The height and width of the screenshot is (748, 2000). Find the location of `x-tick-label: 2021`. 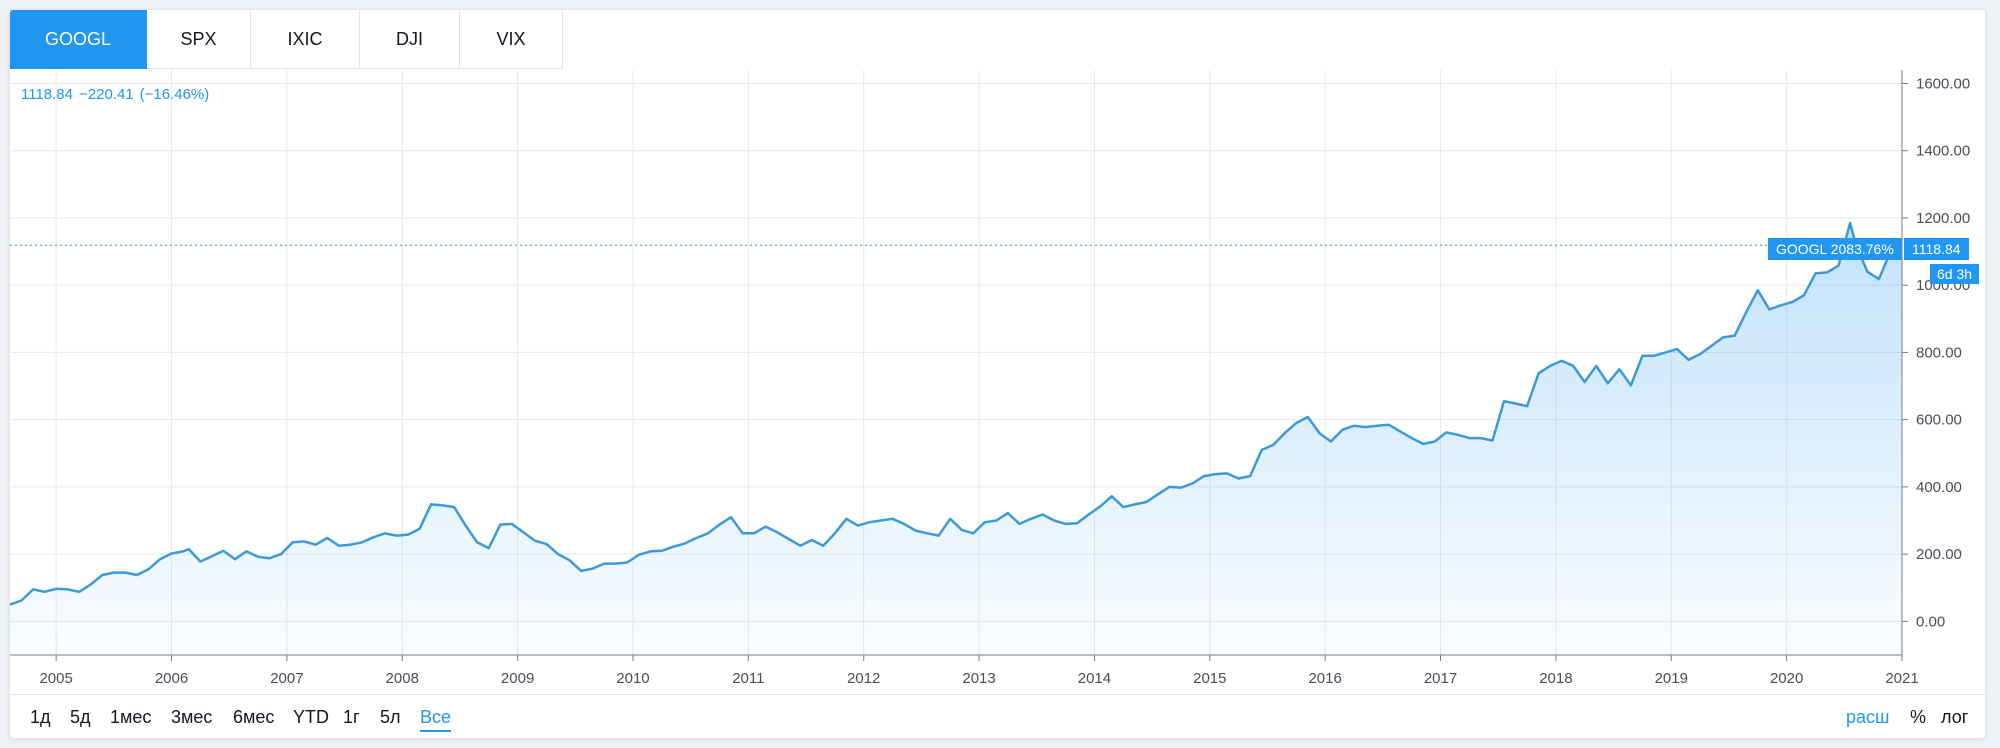

x-tick-label: 2021 is located at coordinates (1901, 678).